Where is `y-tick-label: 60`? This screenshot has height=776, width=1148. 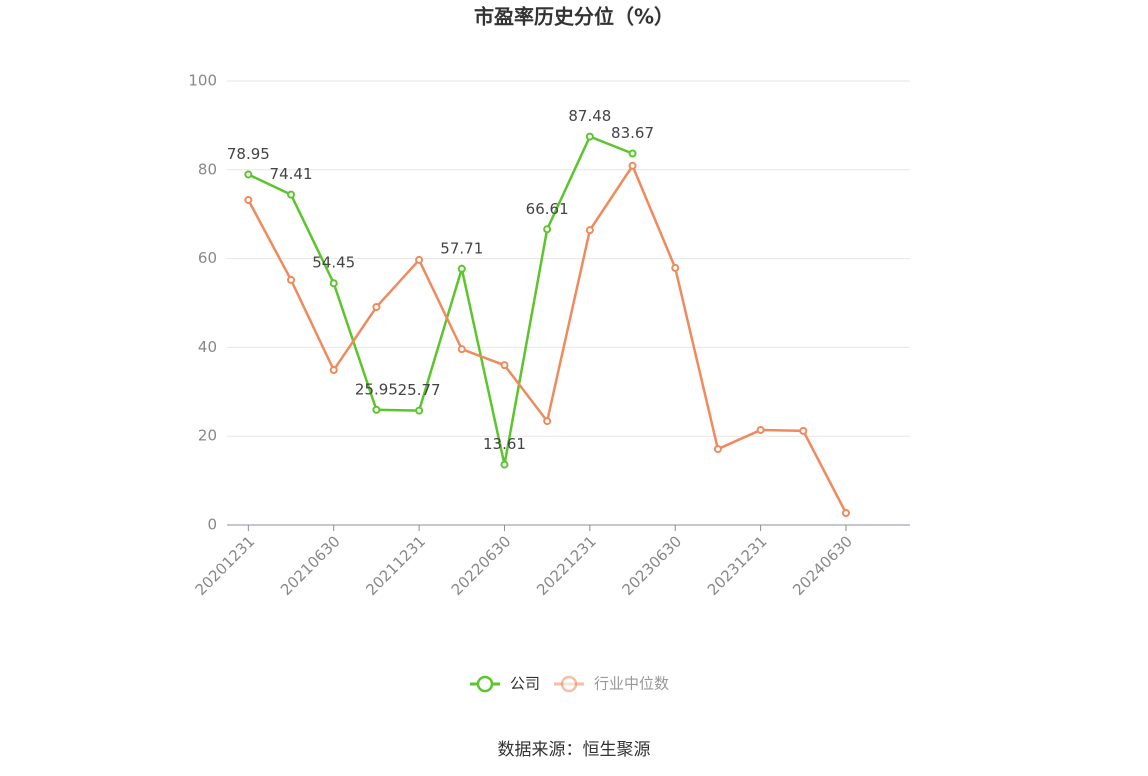 y-tick-label: 60 is located at coordinates (207, 258).